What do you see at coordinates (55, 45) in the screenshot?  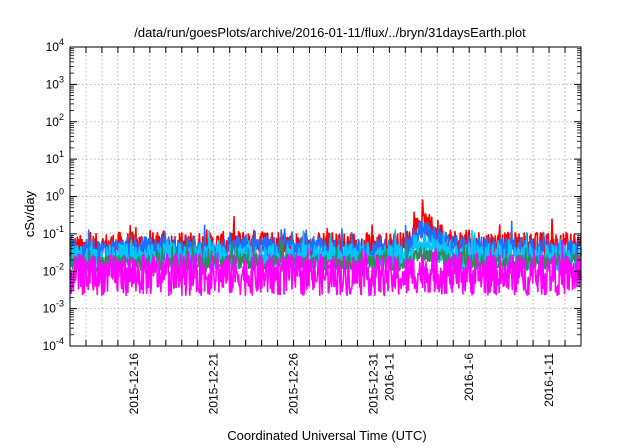 I see `y-tick-label: 10⁴` at bounding box center [55, 45].